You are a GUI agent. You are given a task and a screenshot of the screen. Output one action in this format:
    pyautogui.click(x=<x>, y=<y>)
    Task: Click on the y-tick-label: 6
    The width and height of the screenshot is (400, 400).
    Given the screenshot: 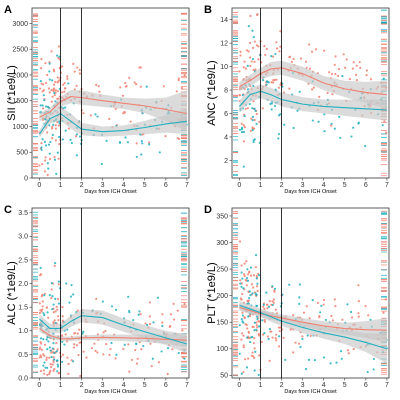 What is the action you would take?
    pyautogui.click(x=226, y=114)
    